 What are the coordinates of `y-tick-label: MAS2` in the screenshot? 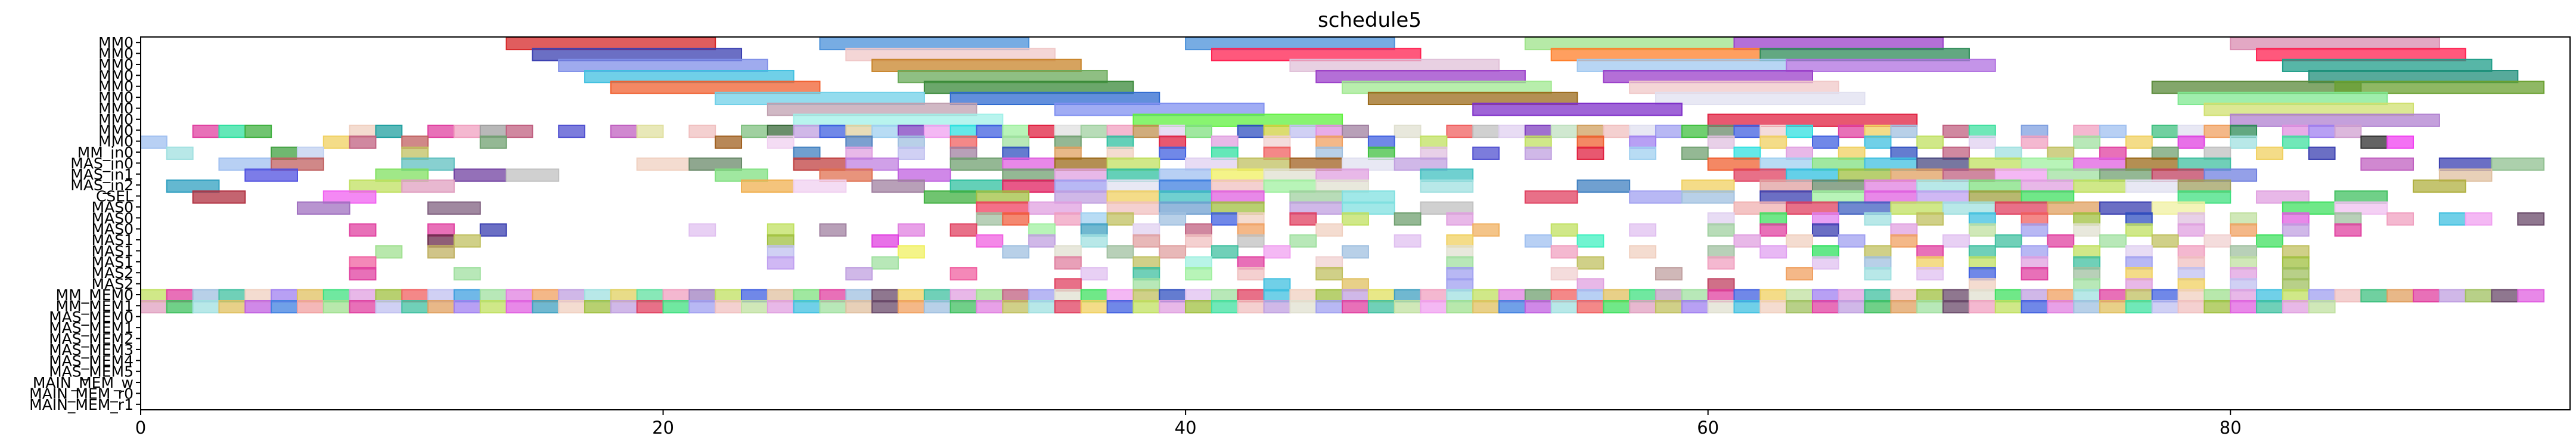 It's located at (113, 273).